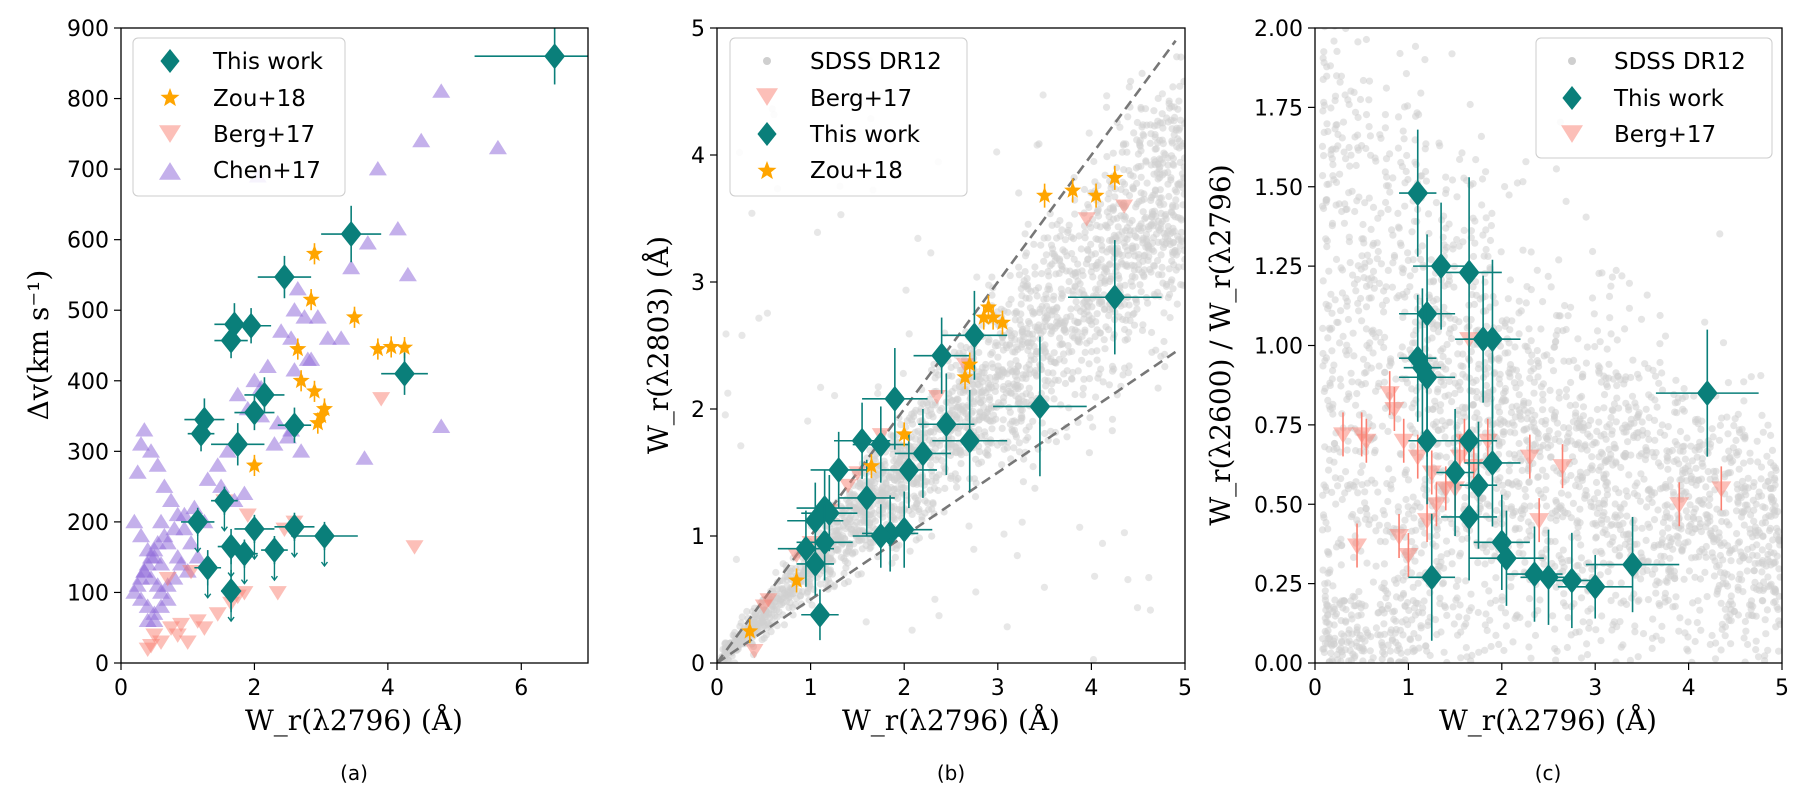 This screenshot has width=1800, height=800. I want to click on legend-a-chen17-marker, so click(170, 171).